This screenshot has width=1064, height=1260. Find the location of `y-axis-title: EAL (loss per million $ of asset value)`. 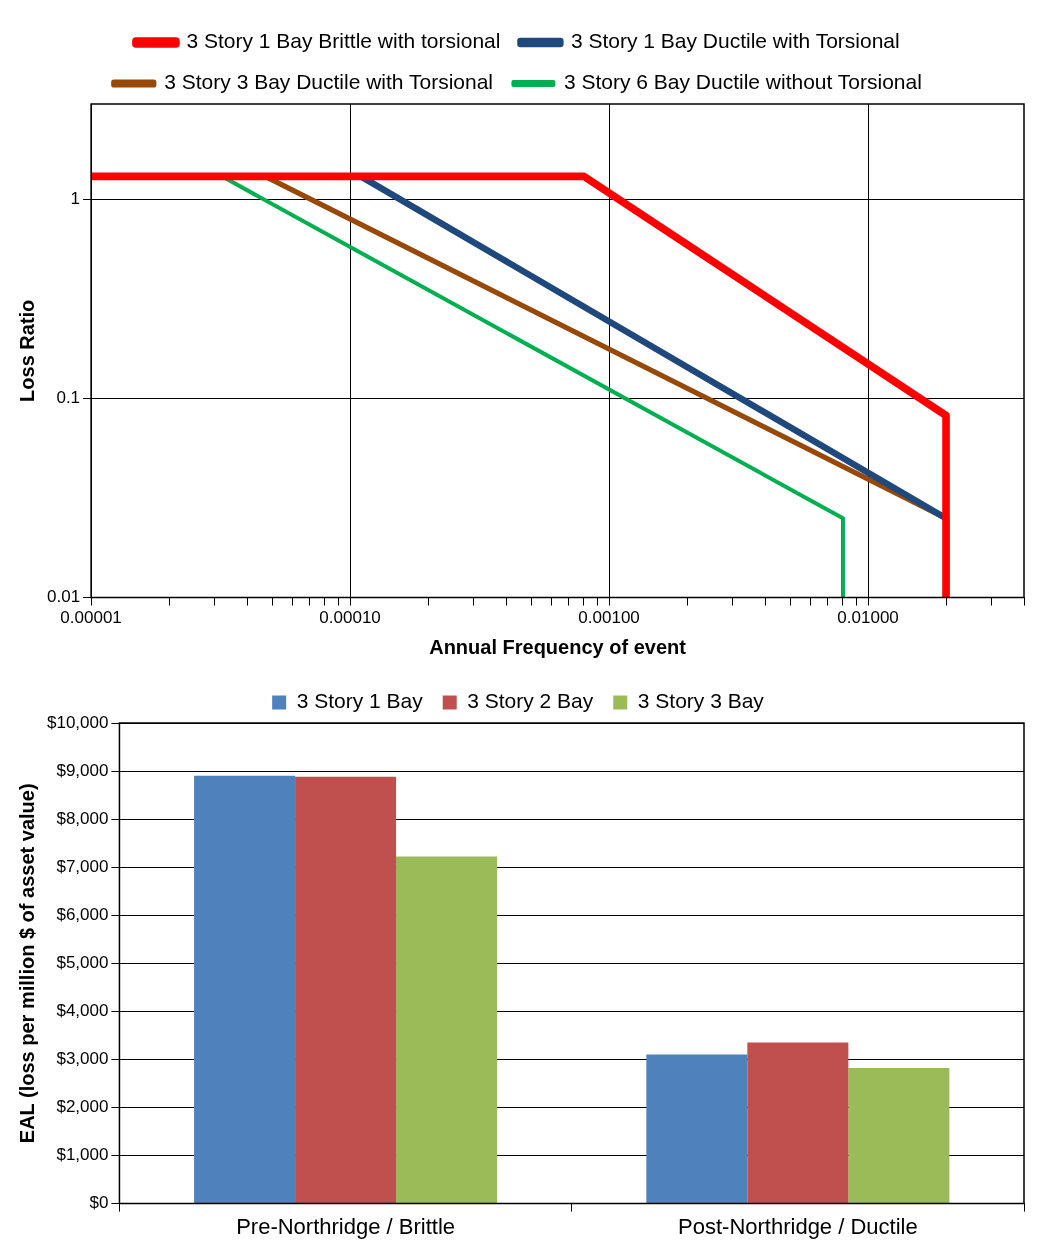

y-axis-title: EAL (loss per million $ of asset value) is located at coordinates (26, 963).